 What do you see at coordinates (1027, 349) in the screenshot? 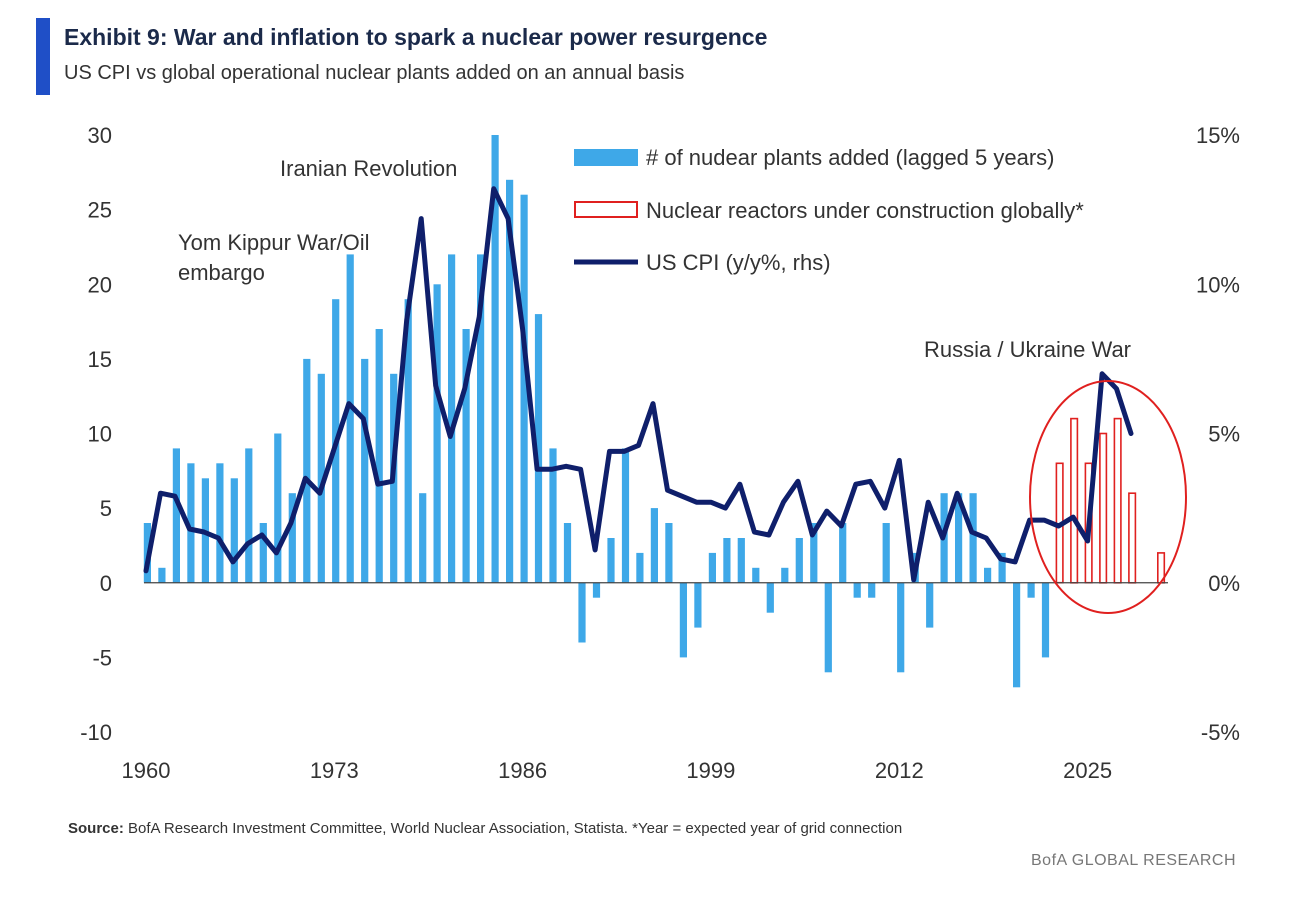
I see `annotation-russia-ukraine: Russia / Ukraine War` at bounding box center [1027, 349].